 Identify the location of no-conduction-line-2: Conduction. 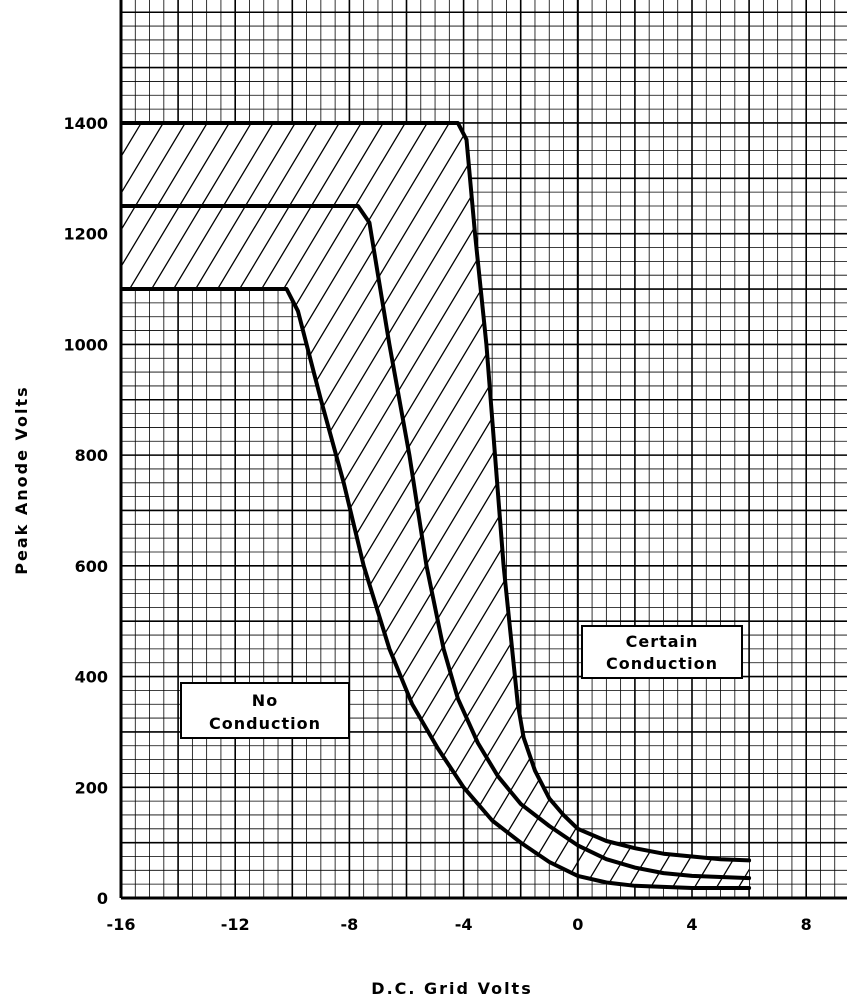
(265, 723).